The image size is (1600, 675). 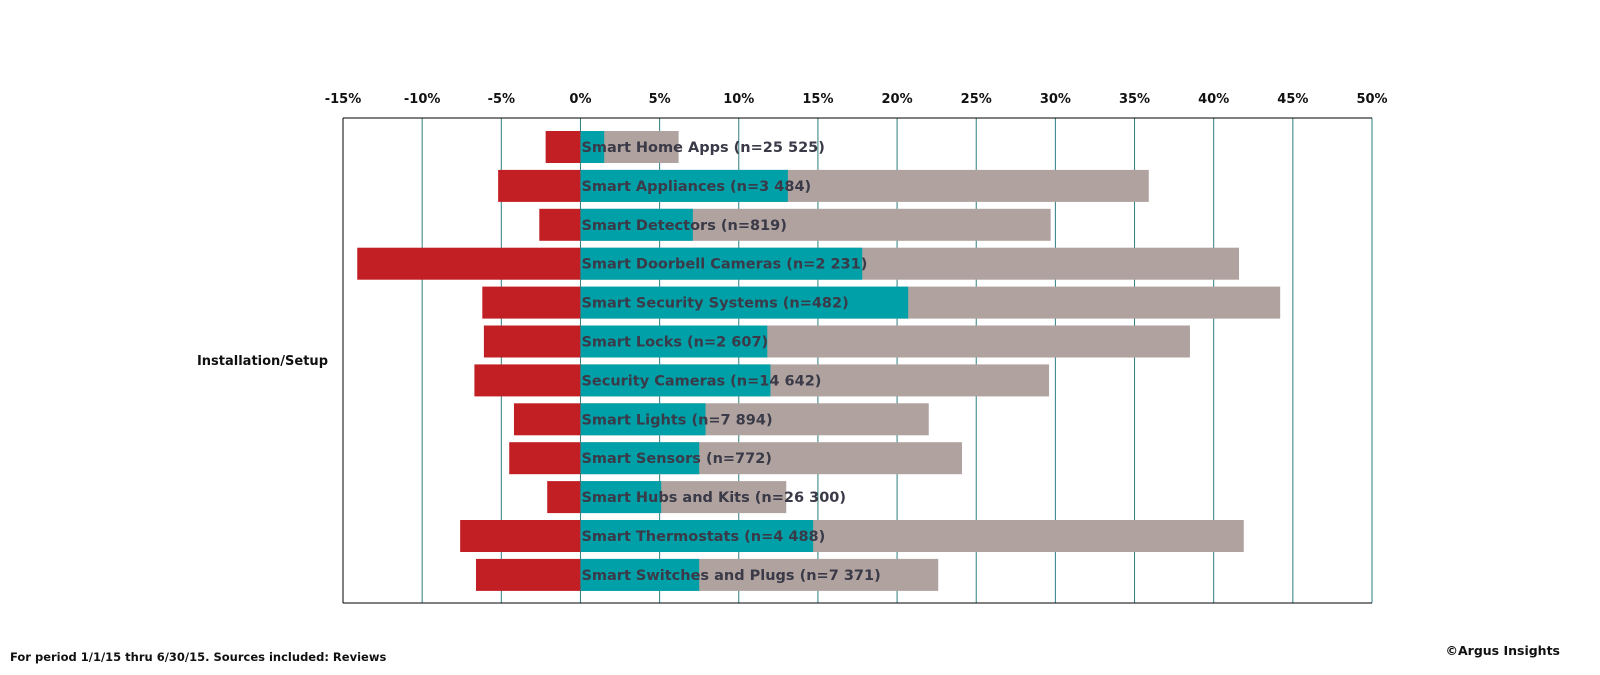 What do you see at coordinates (701, 381) in the screenshot?
I see `category-label: Security Cameras (n=14 642)` at bounding box center [701, 381].